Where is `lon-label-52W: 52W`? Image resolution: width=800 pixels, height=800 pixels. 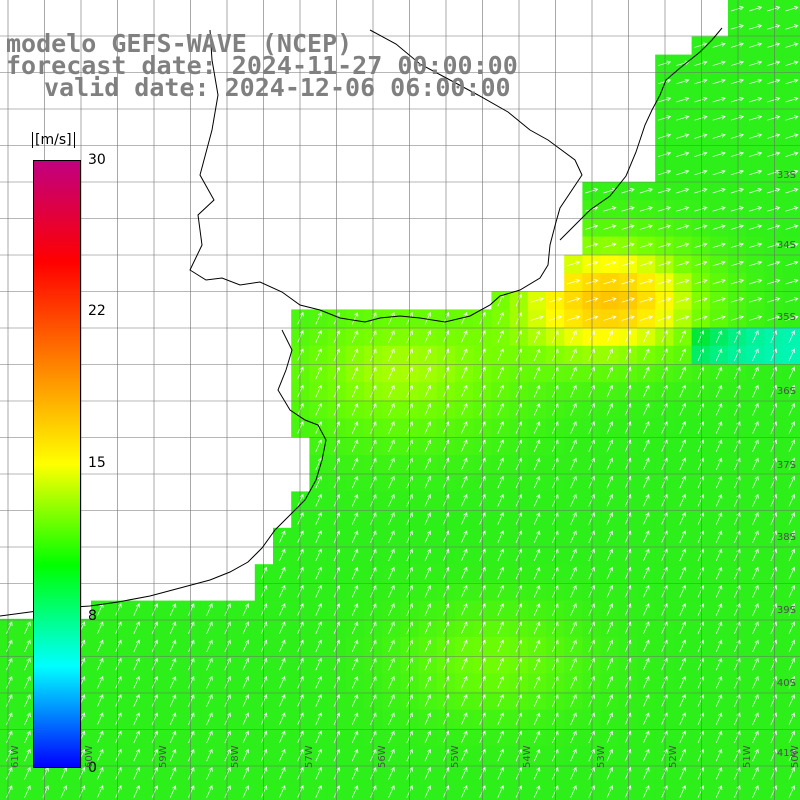
lon-label-52W: 52W is located at coordinates (673, 756).